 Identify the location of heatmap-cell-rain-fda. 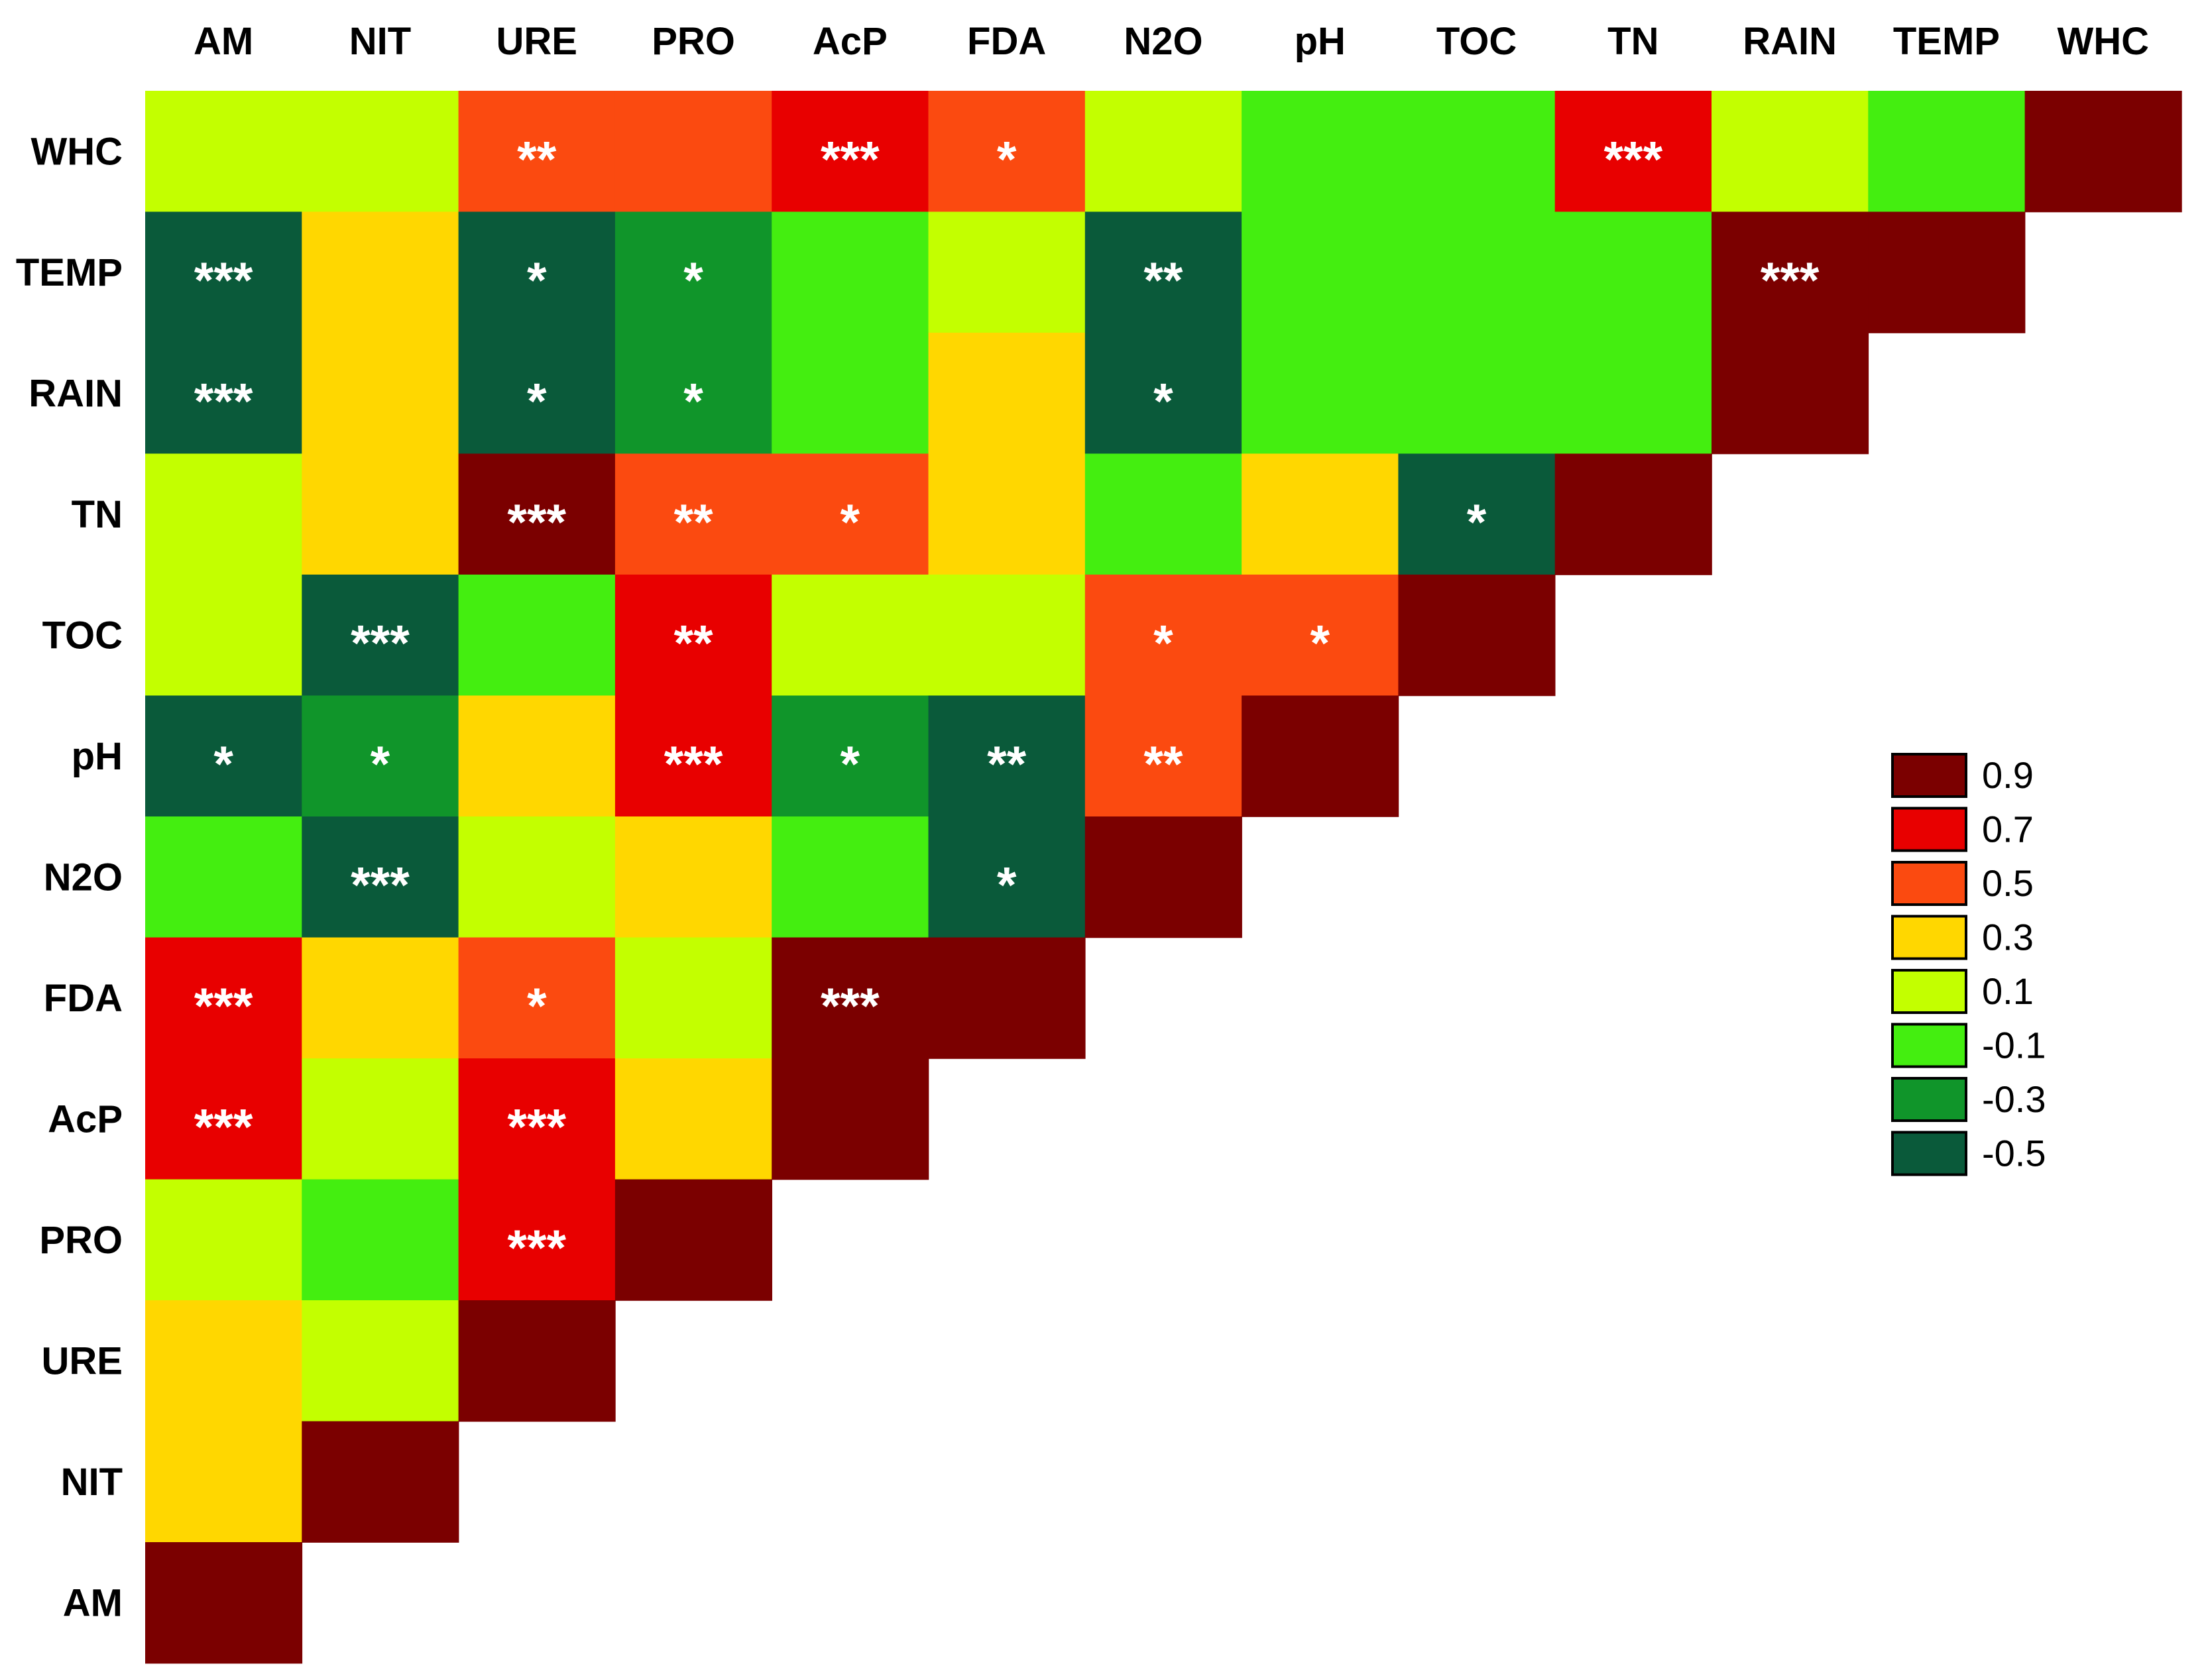
(1007, 394).